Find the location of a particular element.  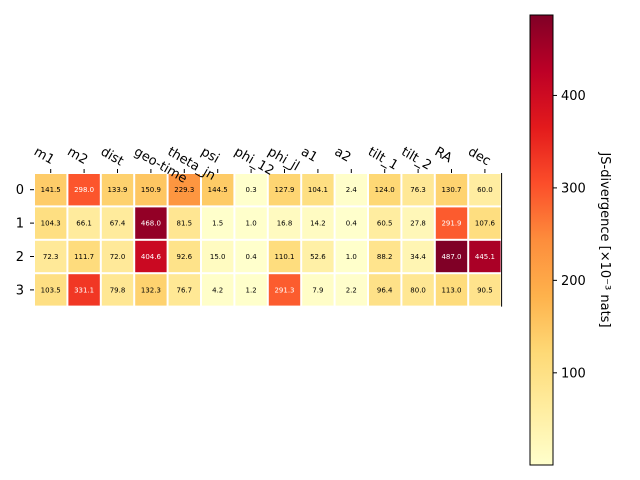

colorbar-tick-label: 200 is located at coordinates (573, 281).